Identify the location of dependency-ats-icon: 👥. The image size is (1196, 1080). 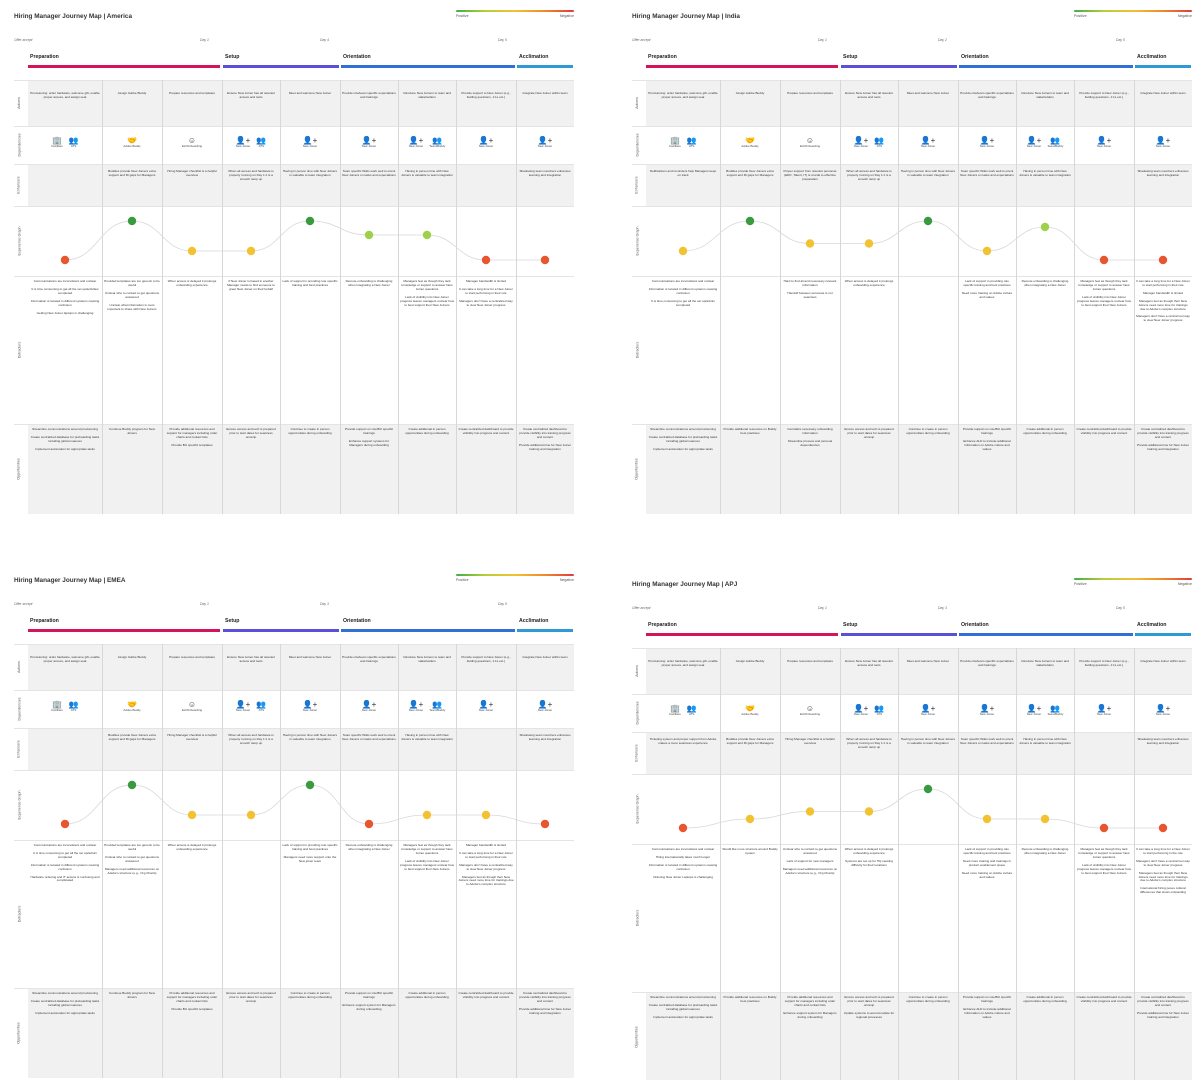
(879, 140).